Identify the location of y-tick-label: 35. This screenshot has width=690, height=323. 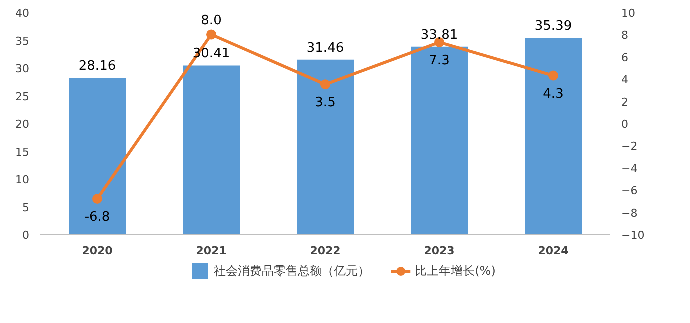
(23, 41).